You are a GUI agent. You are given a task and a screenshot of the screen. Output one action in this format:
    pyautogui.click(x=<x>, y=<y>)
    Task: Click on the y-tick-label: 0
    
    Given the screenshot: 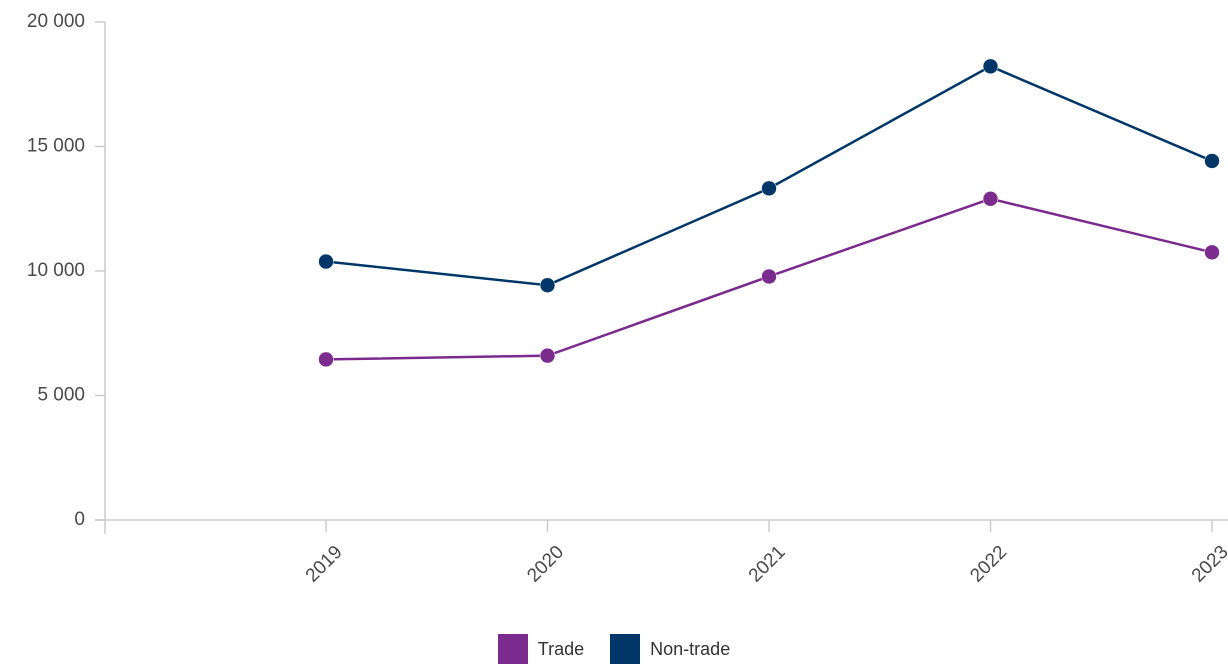 What is the action you would take?
    pyautogui.click(x=79, y=519)
    